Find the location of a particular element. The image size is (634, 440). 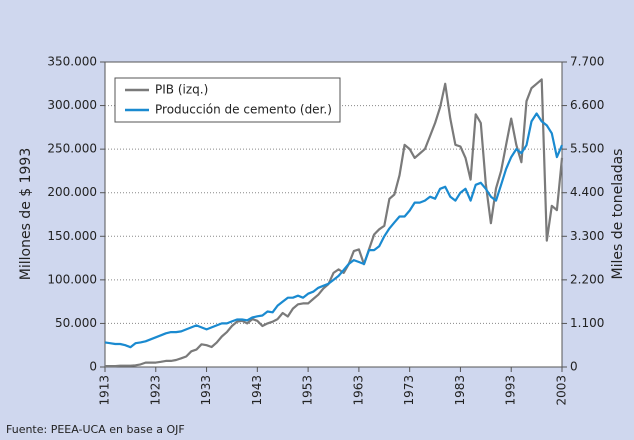

y-tick-label: 350.000 is located at coordinates (72, 62).